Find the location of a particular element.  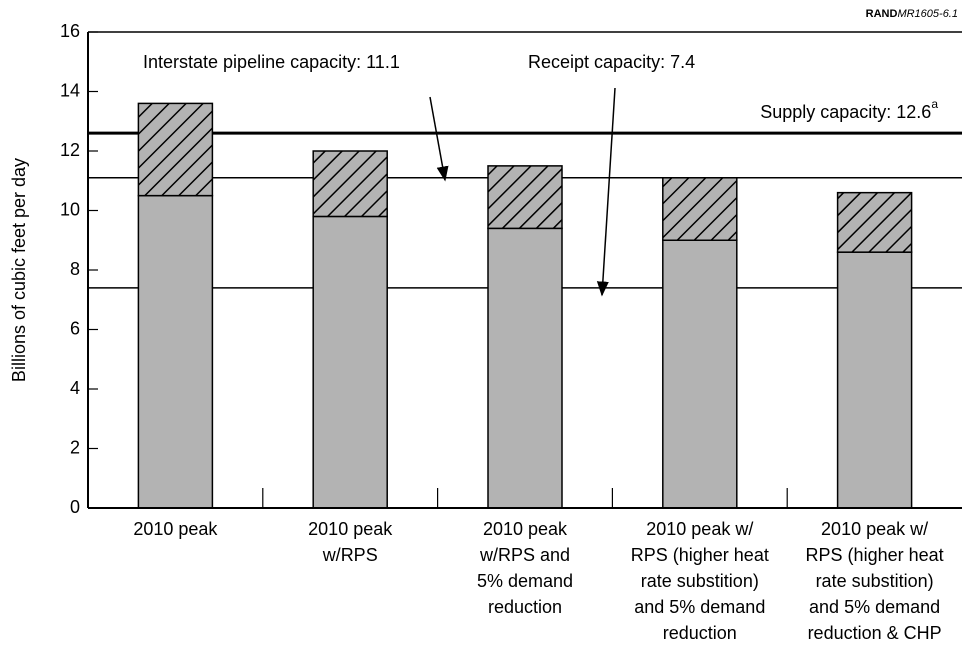

y-axis-label: Billions of cubic feet per day is located at coordinates (19, 270).